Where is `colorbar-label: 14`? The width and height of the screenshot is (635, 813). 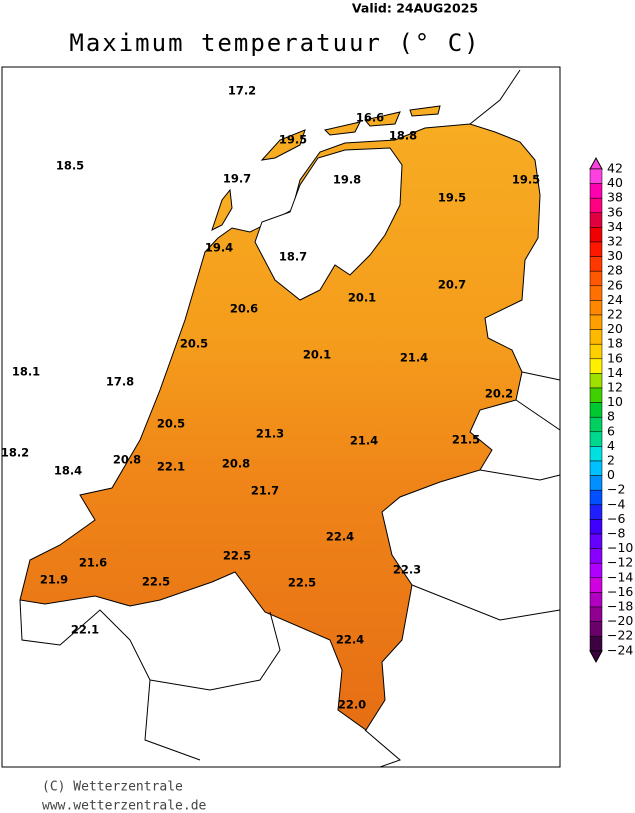 colorbar-label: 14 is located at coordinates (615, 372).